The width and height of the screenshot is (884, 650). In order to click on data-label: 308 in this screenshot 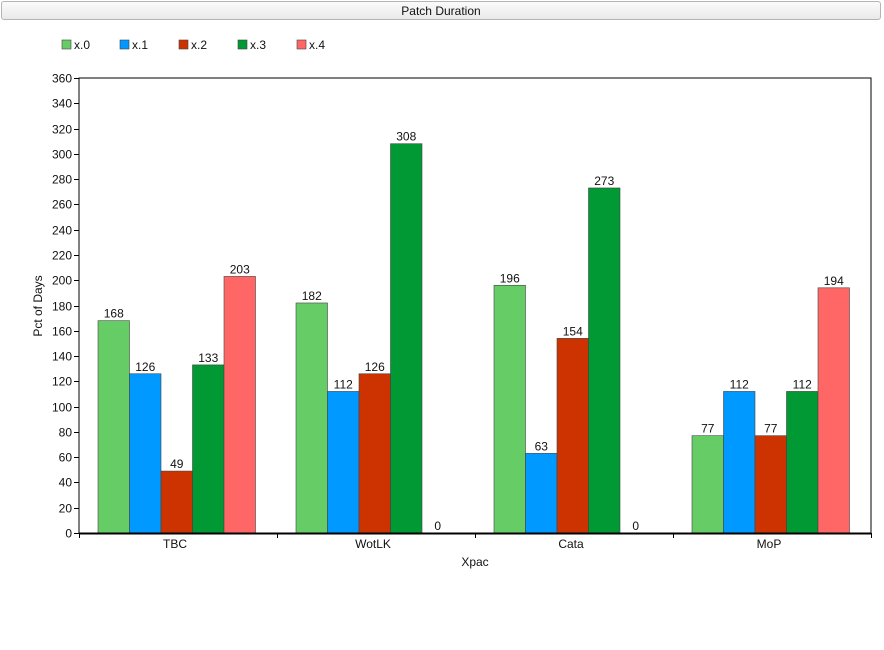, I will do `click(406, 137)`.